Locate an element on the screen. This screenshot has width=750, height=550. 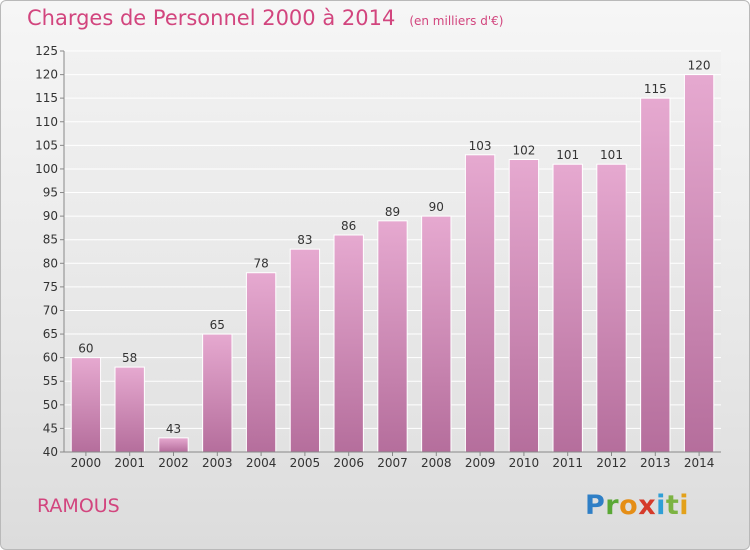
bar-value-label: 120 is located at coordinates (699, 66).